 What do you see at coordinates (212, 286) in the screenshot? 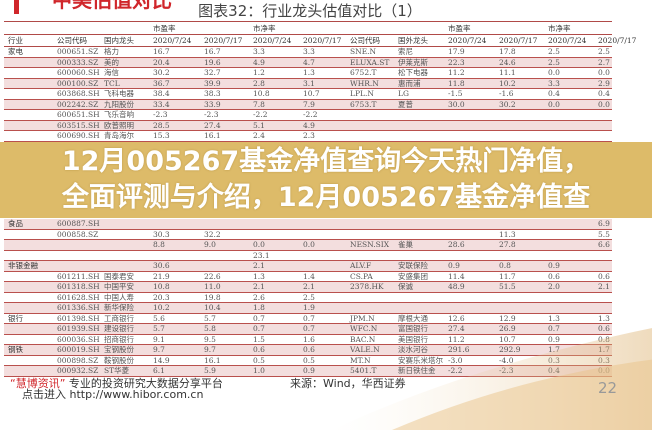
I see `table-cell: 11.0` at bounding box center [212, 286].